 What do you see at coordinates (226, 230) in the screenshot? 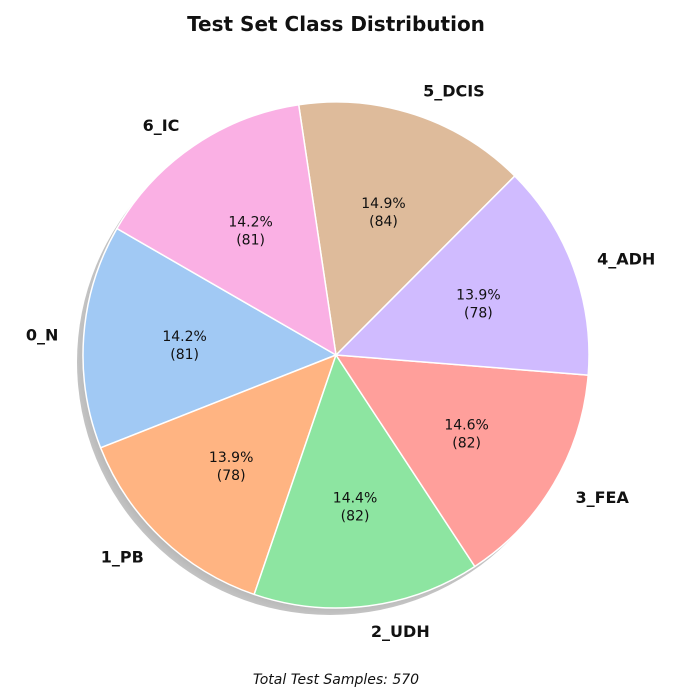
I see `pie-slice-6-ic` at bounding box center [226, 230].